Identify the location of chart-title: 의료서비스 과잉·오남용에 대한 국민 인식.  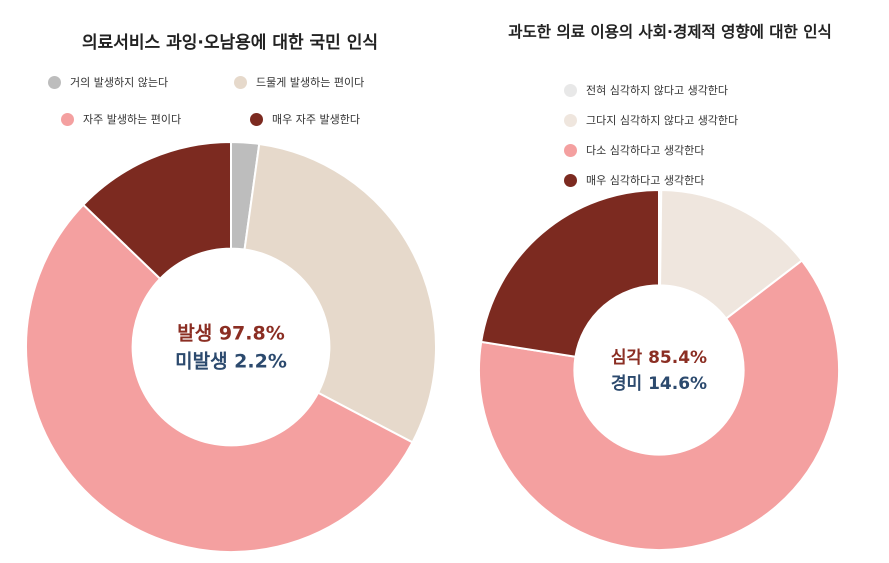
(229, 43).